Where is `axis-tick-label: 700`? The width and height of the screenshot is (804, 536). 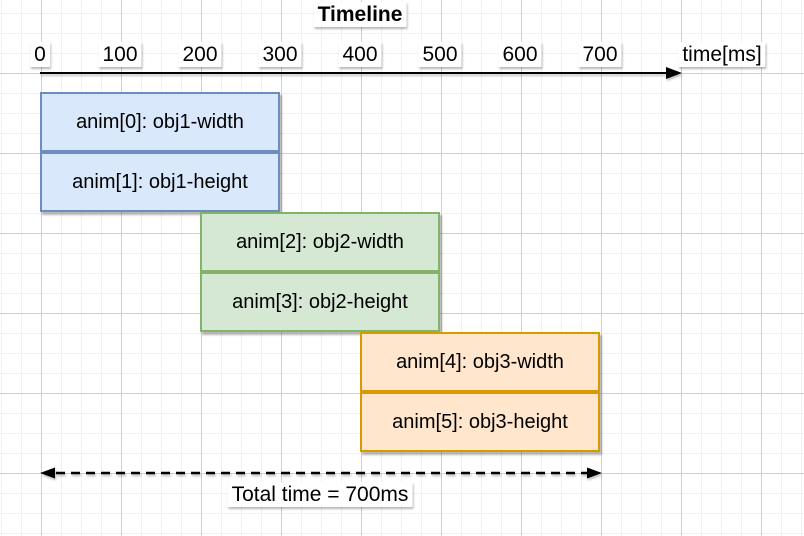
axis-tick-label: 700 is located at coordinates (600, 54).